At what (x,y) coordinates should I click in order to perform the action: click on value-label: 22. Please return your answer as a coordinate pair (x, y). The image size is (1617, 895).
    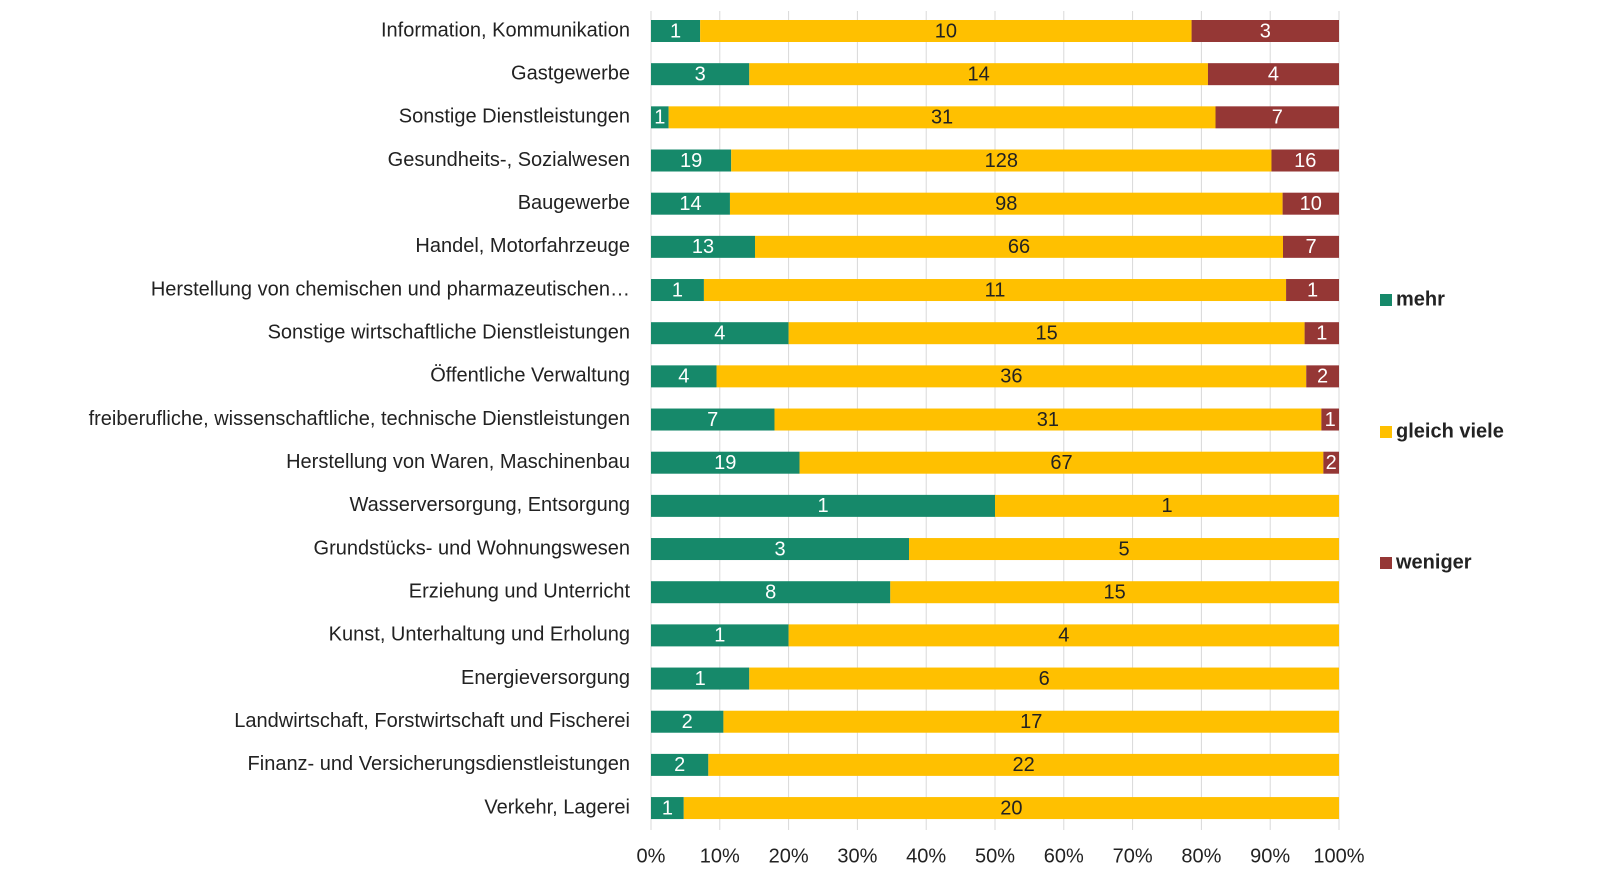
    Looking at the image, I should click on (1024, 765).